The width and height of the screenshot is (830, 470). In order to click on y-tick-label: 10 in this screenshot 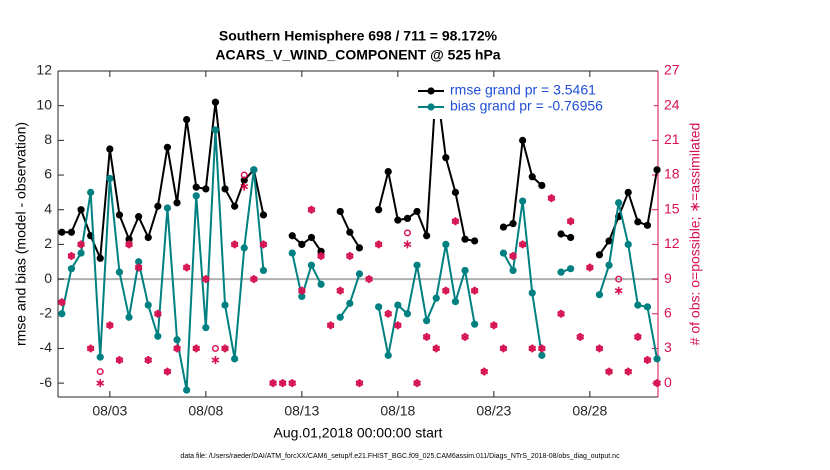, I will do `click(44, 104)`.